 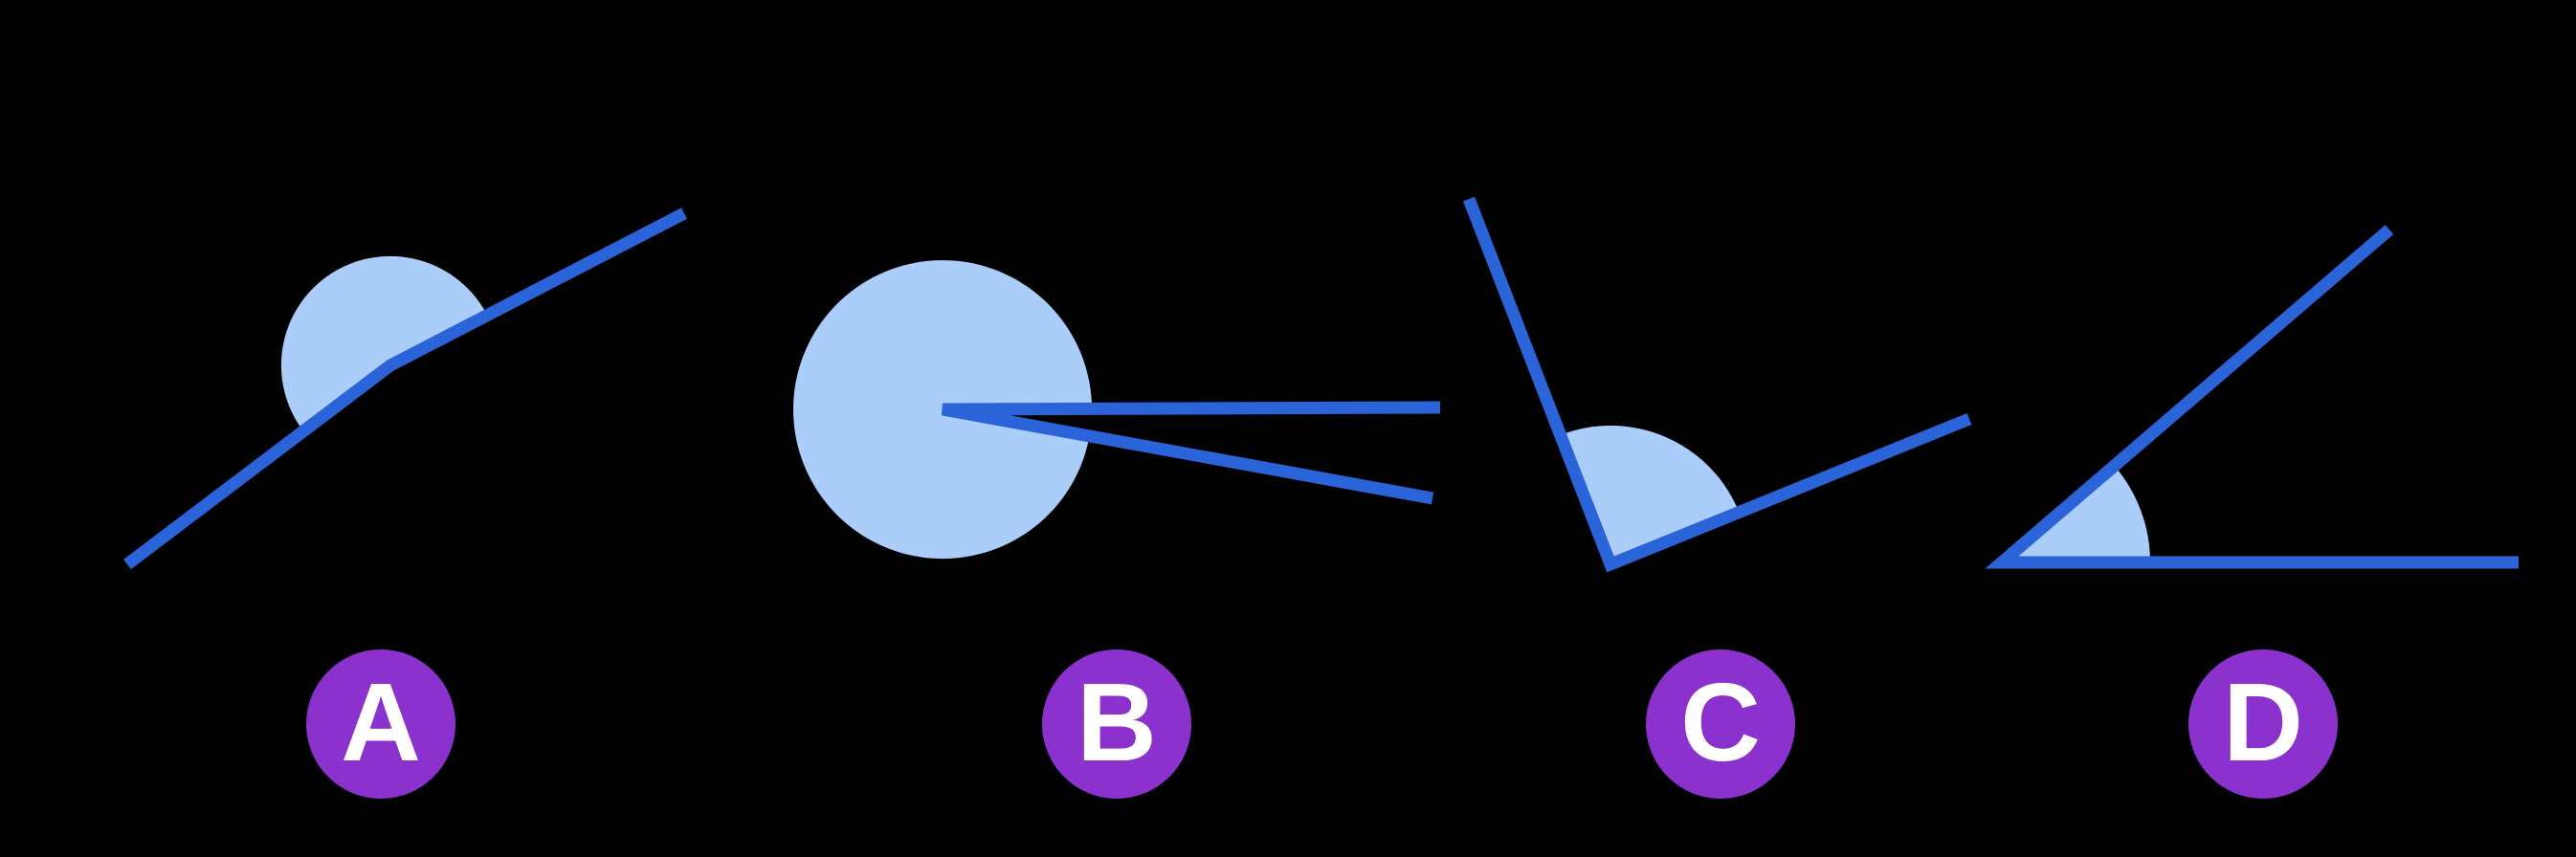 What do you see at coordinates (1191, 453) in the screenshot?
I see `angle-rays-b` at bounding box center [1191, 453].